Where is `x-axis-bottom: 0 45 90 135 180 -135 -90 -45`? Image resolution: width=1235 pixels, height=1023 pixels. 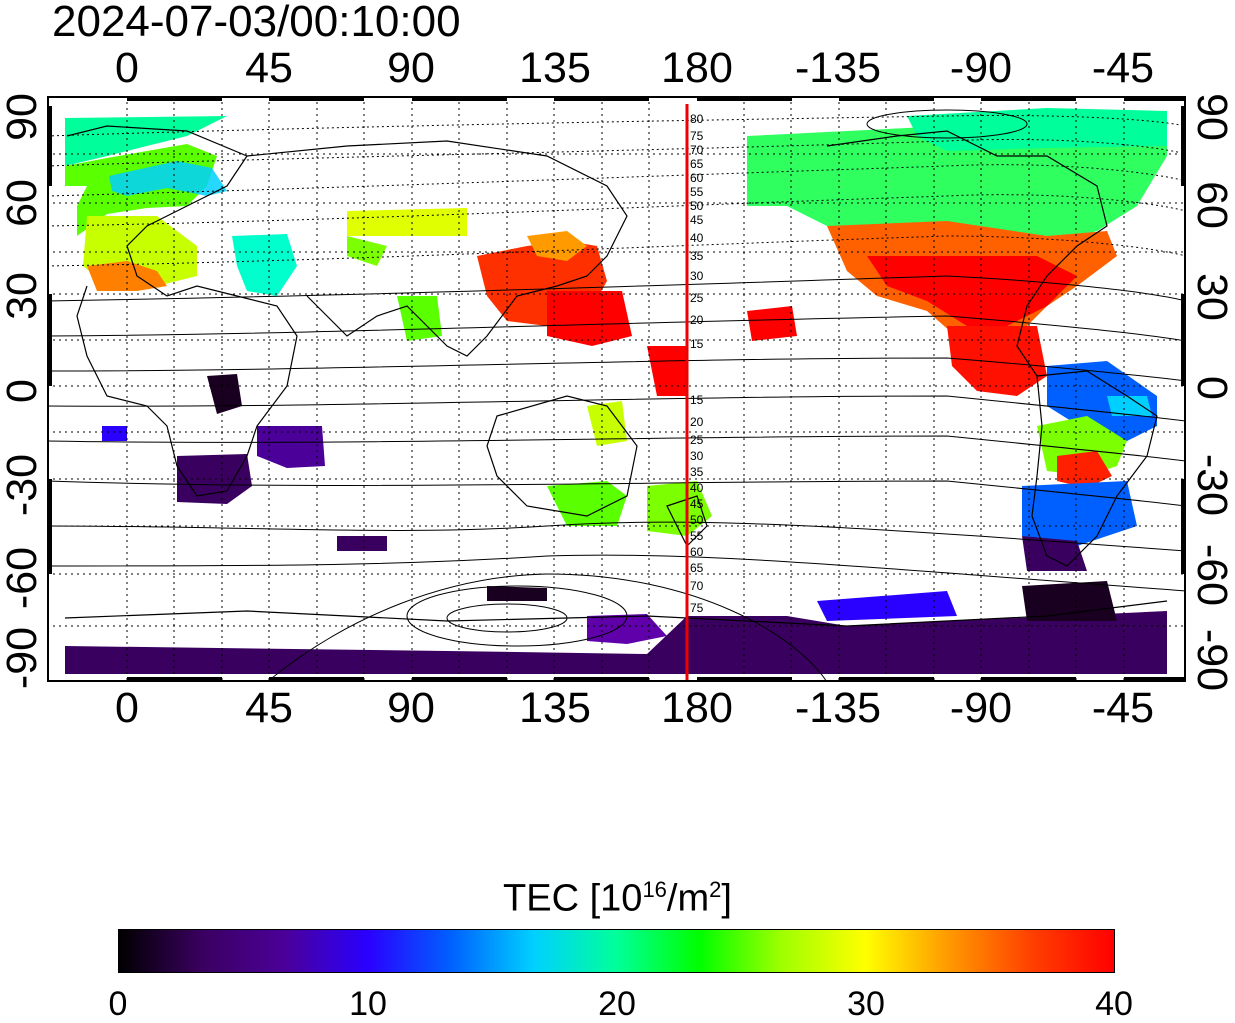 x-axis-bottom: 0 45 90 135 180 -135 -90 -45 is located at coordinates (617, 708).